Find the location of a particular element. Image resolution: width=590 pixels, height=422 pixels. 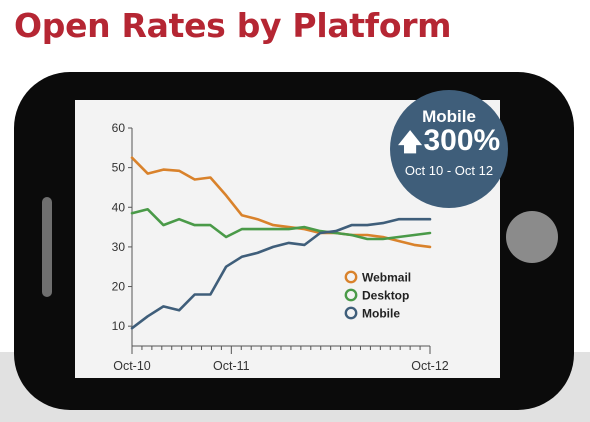

legend-marker-desktop is located at coordinates (351, 295).